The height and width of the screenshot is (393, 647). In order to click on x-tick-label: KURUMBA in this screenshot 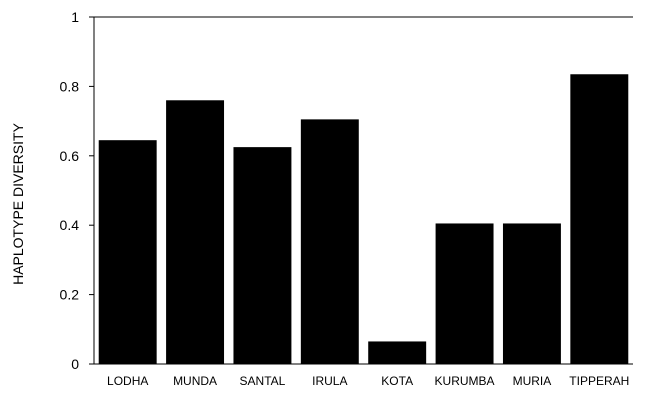, I will do `click(465, 381)`.